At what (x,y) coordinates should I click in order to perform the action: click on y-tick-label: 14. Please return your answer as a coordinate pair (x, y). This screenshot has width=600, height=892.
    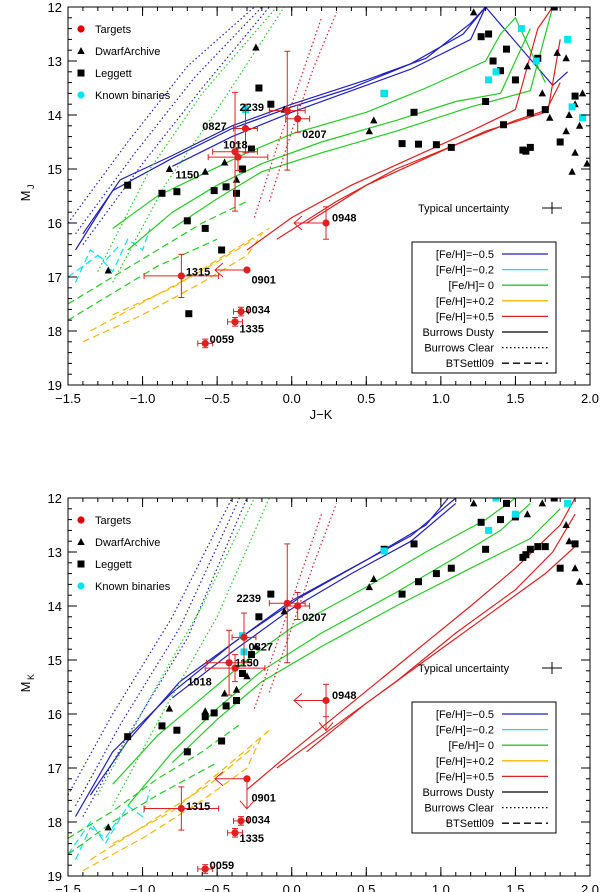
    Looking at the image, I should click on (55, 606).